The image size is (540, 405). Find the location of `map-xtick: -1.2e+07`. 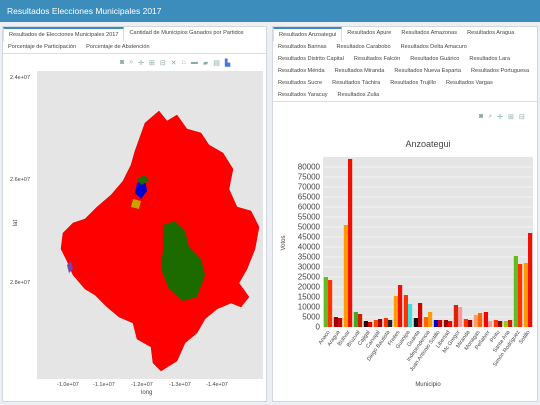

map-xtick: -1.2e+07 is located at coordinates (142, 385).